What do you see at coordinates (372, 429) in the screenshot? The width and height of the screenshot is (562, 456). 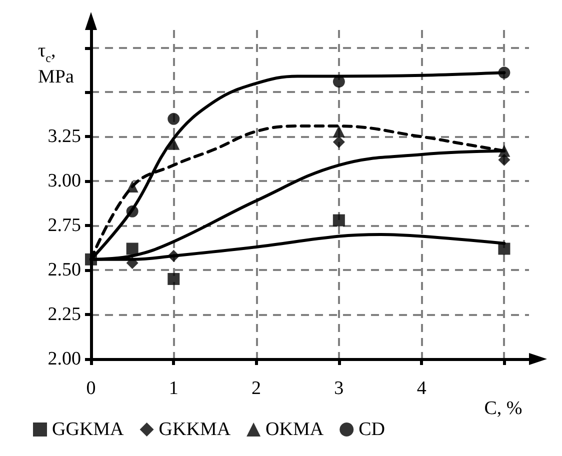 I see `legend-label: CD` at bounding box center [372, 429].